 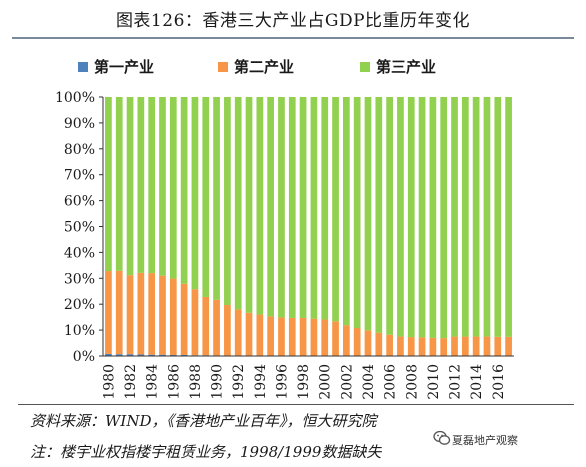 I want to click on chart-legend: 第一产业 第二产业 第三产业, so click(x=257, y=67).